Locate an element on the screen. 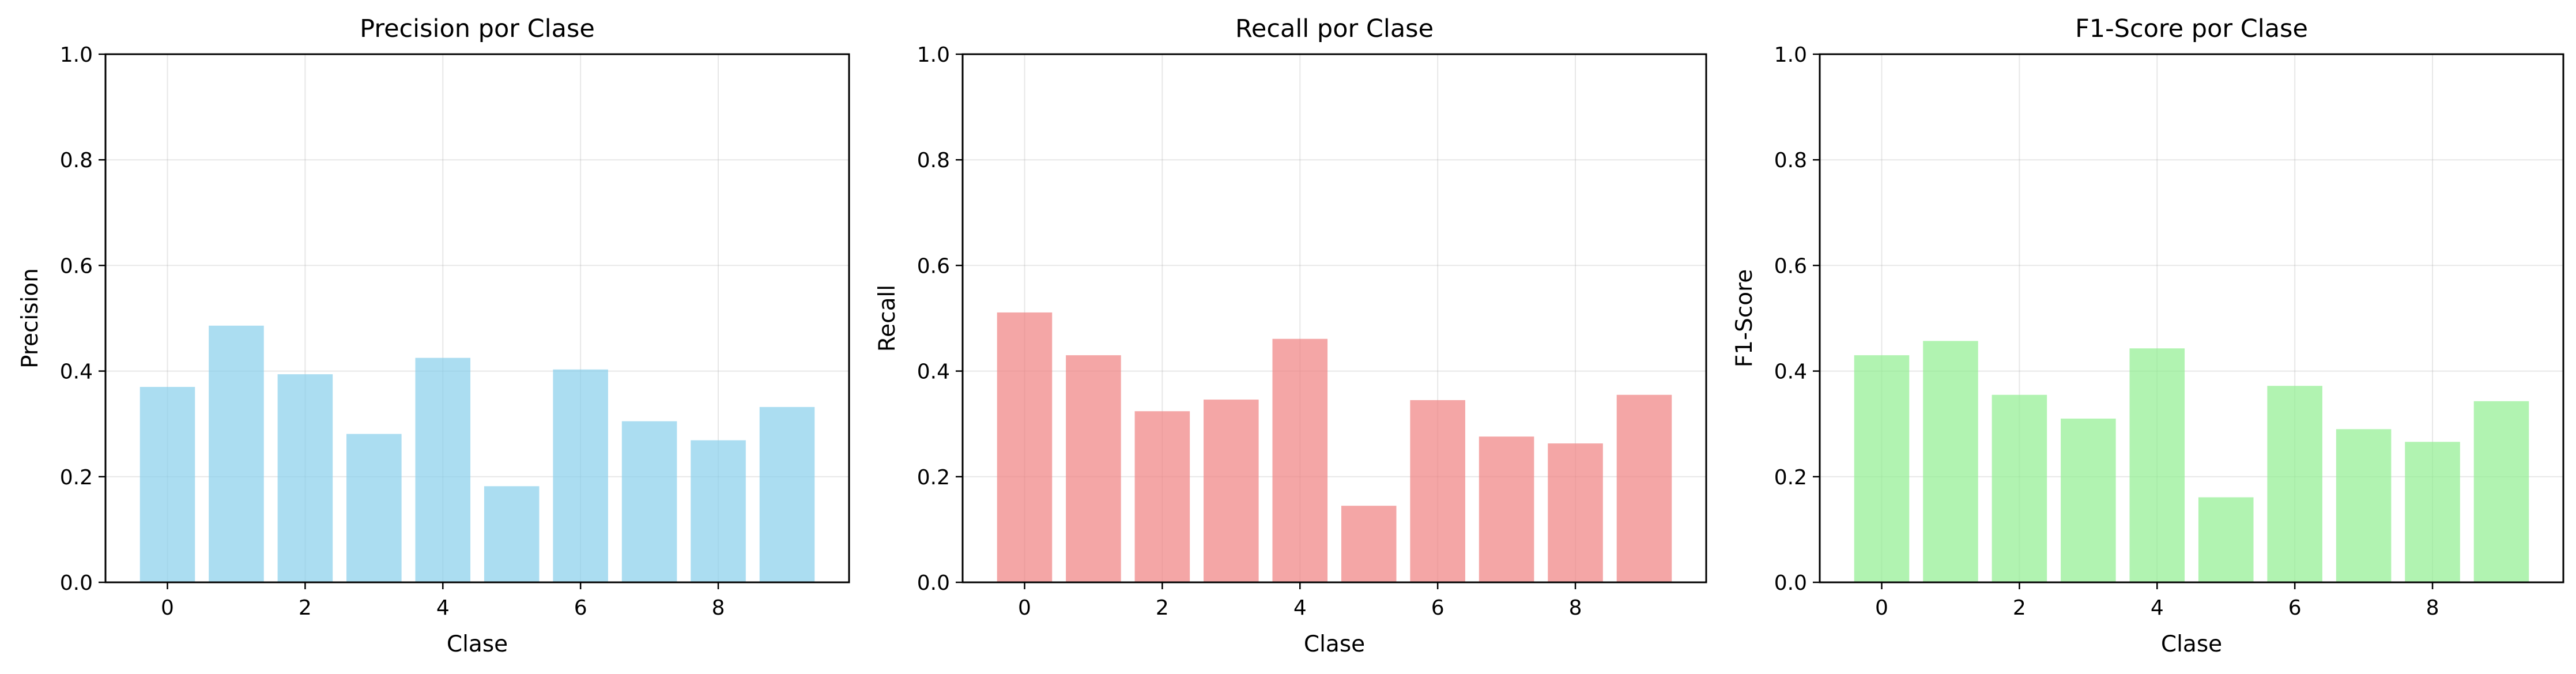 The image size is (2576, 674). y-axis-label: F1-Score is located at coordinates (1744, 318).